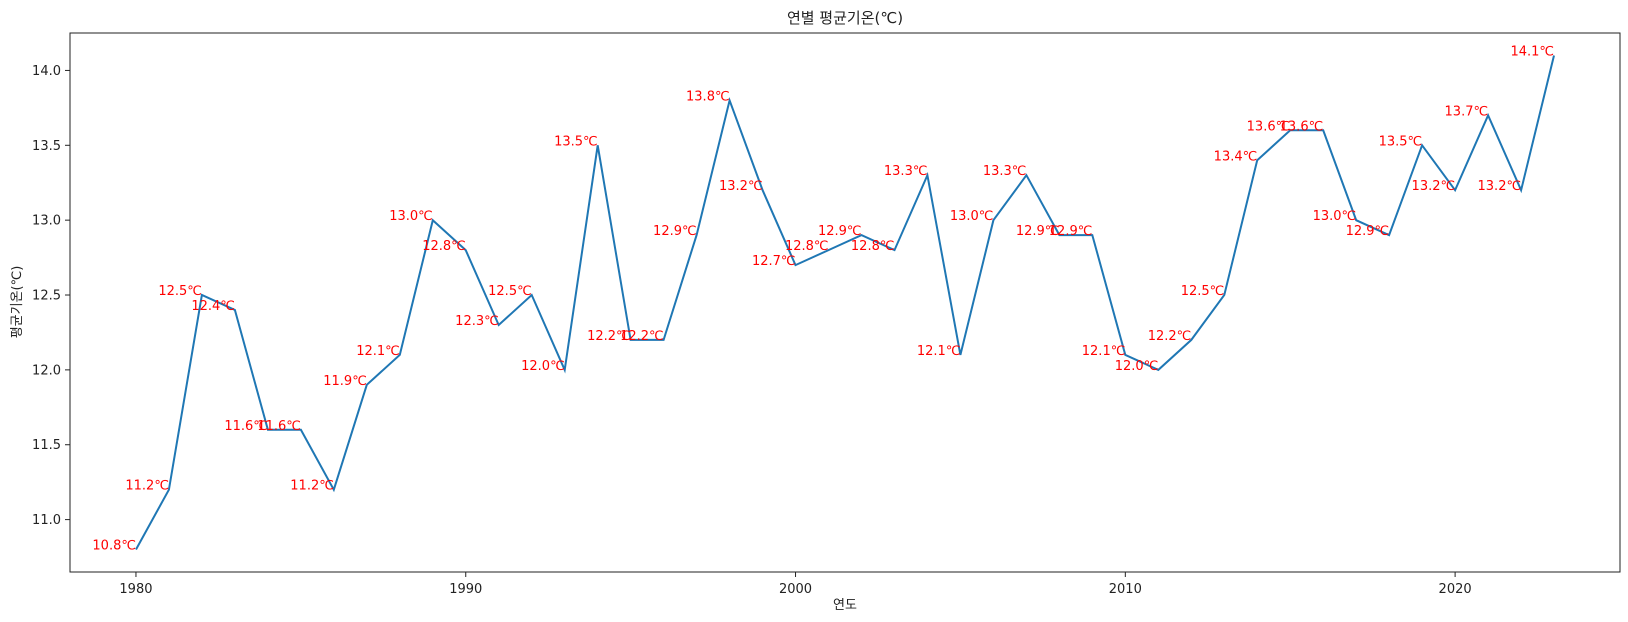 The width and height of the screenshot is (1628, 622). What do you see at coordinates (135, 589) in the screenshot?
I see `x-tick-label: 1980` at bounding box center [135, 589].